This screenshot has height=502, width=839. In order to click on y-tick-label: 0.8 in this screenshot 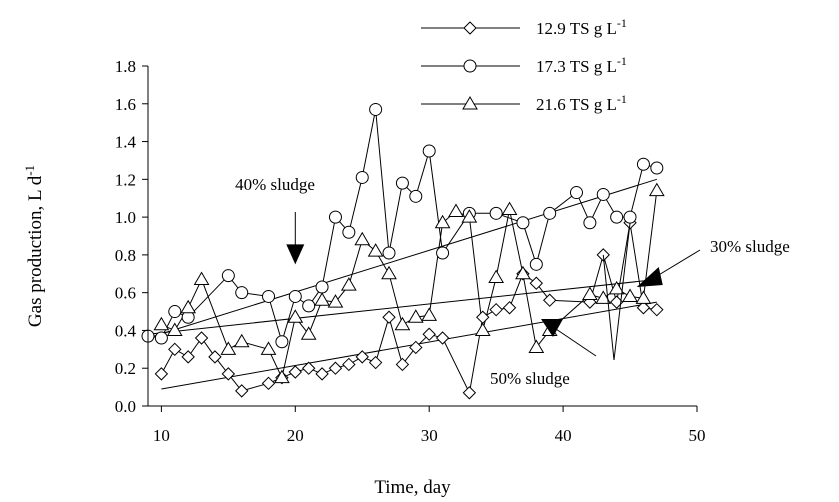, I will do `click(125, 255)`.